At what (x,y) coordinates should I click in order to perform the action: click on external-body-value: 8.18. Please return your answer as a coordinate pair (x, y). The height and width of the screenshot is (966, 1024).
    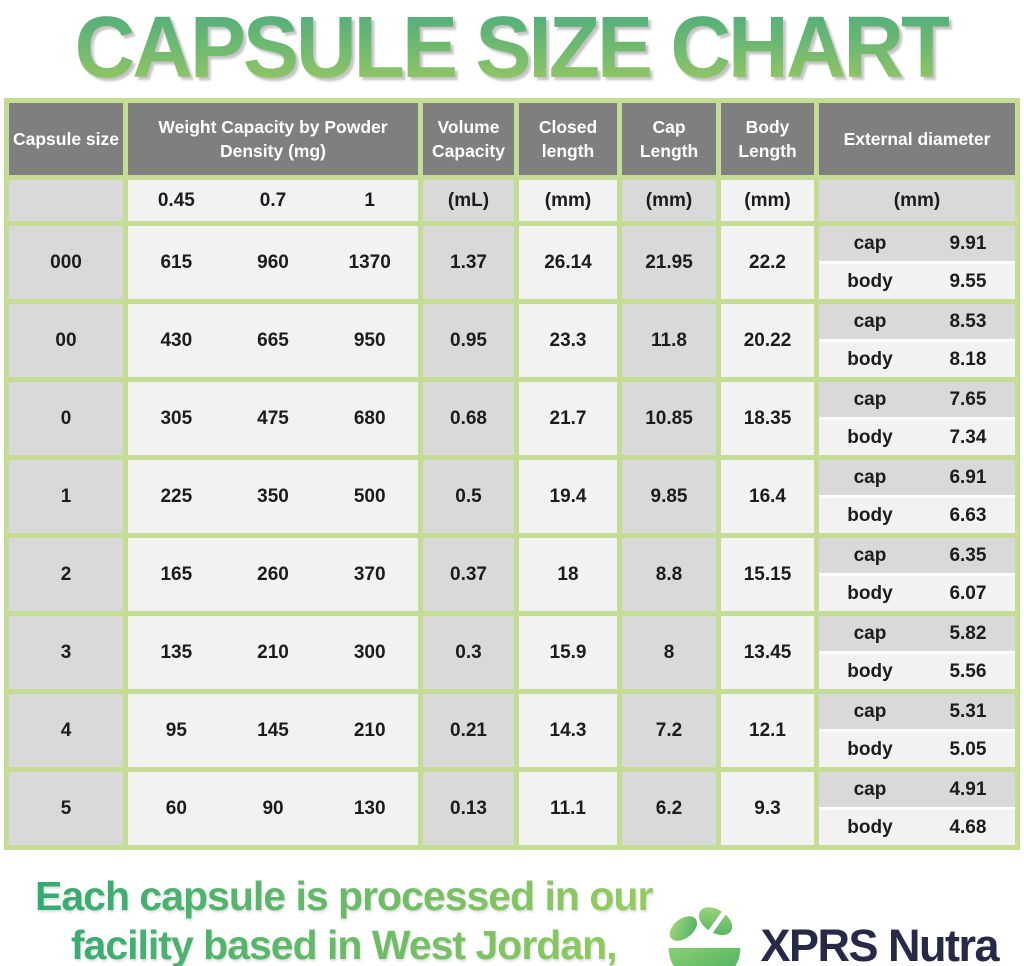
    Looking at the image, I should click on (968, 359).